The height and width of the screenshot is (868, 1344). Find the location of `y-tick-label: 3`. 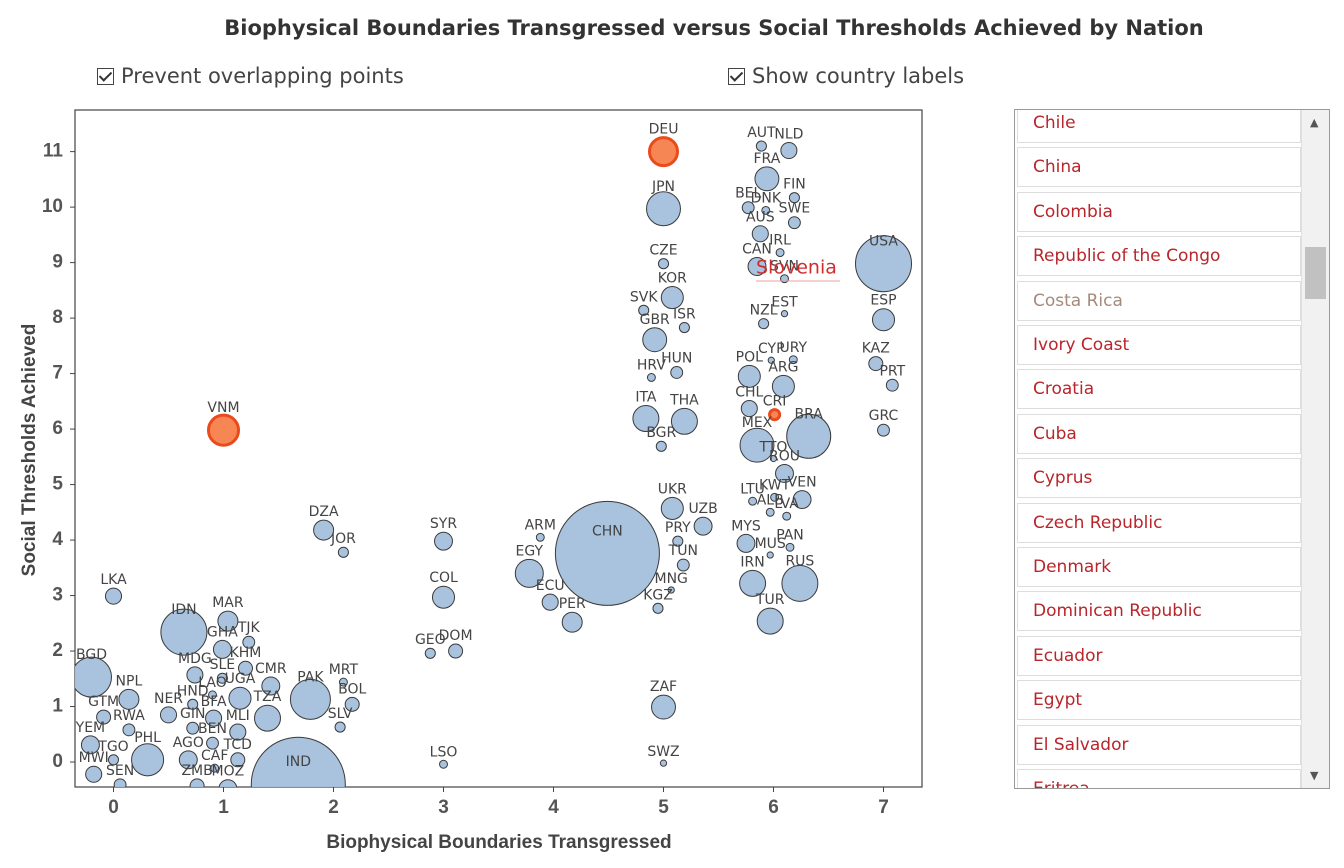

y-tick-label: 3 is located at coordinates (57, 595).